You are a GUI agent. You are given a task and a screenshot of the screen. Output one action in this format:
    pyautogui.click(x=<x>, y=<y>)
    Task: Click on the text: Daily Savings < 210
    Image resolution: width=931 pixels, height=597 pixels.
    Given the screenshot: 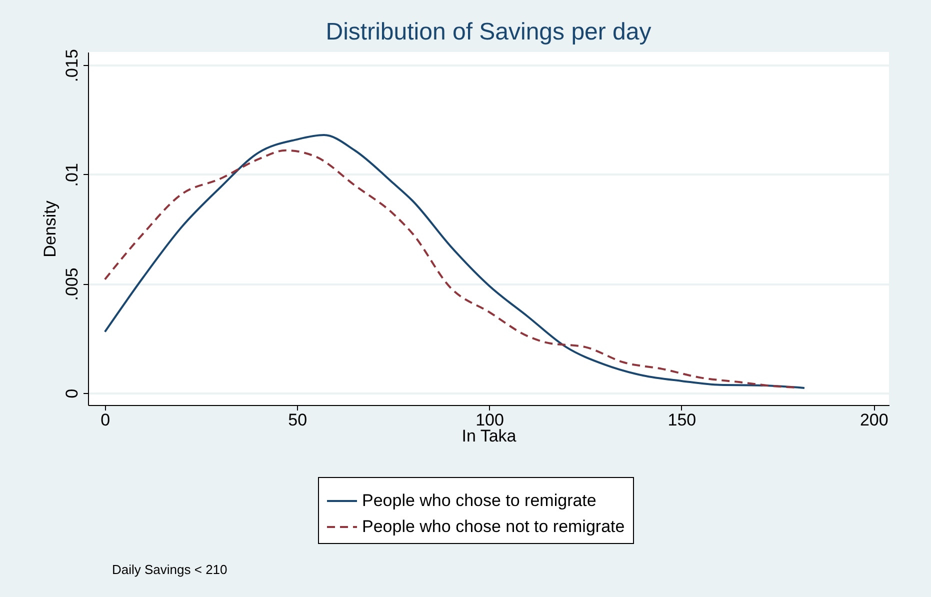 What is the action you would take?
    pyautogui.click(x=170, y=569)
    